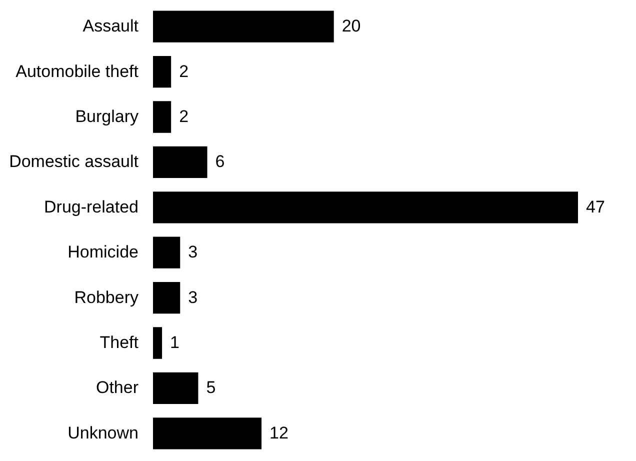  What do you see at coordinates (117, 388) in the screenshot?
I see `y-tick-label: Other` at bounding box center [117, 388].